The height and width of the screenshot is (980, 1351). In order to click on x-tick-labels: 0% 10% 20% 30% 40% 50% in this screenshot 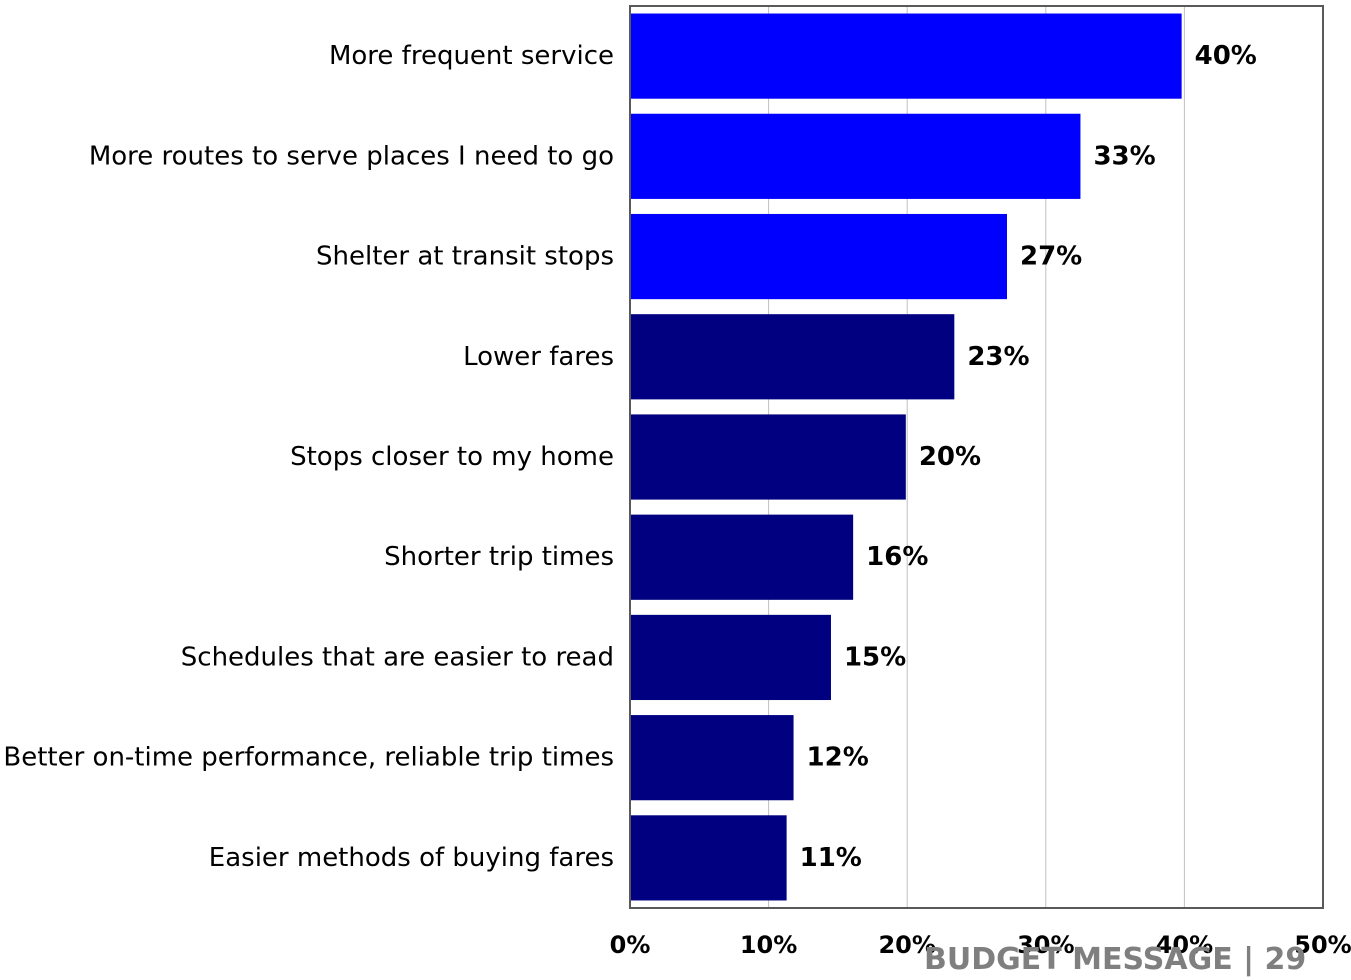, I will do `click(980, 945)`.